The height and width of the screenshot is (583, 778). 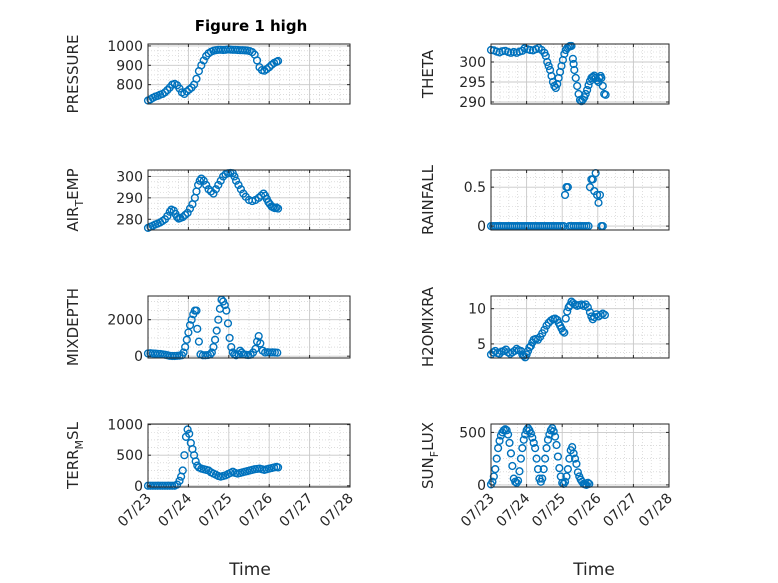 I want to click on subplot-mixdepth: 0 2000 MIXDEPTH, so click(x=207, y=327).